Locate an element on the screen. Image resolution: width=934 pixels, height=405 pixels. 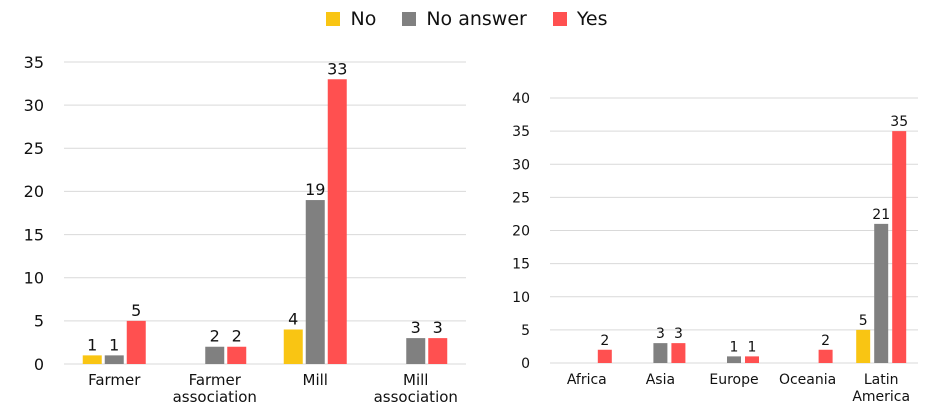
data-label-c1-1-s2: 3 is located at coordinates (678, 334).